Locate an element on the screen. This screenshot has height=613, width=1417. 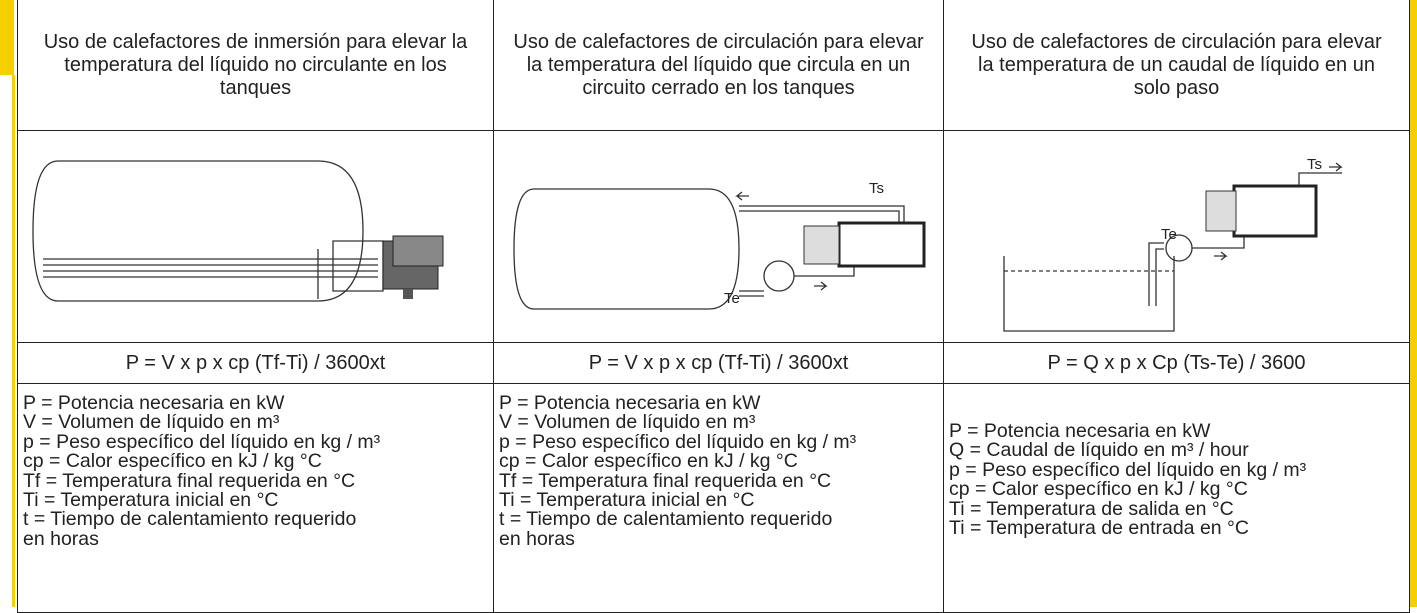
definition-line: Q = Caudal de líquido en m³ / hour is located at coordinates (1099, 450).